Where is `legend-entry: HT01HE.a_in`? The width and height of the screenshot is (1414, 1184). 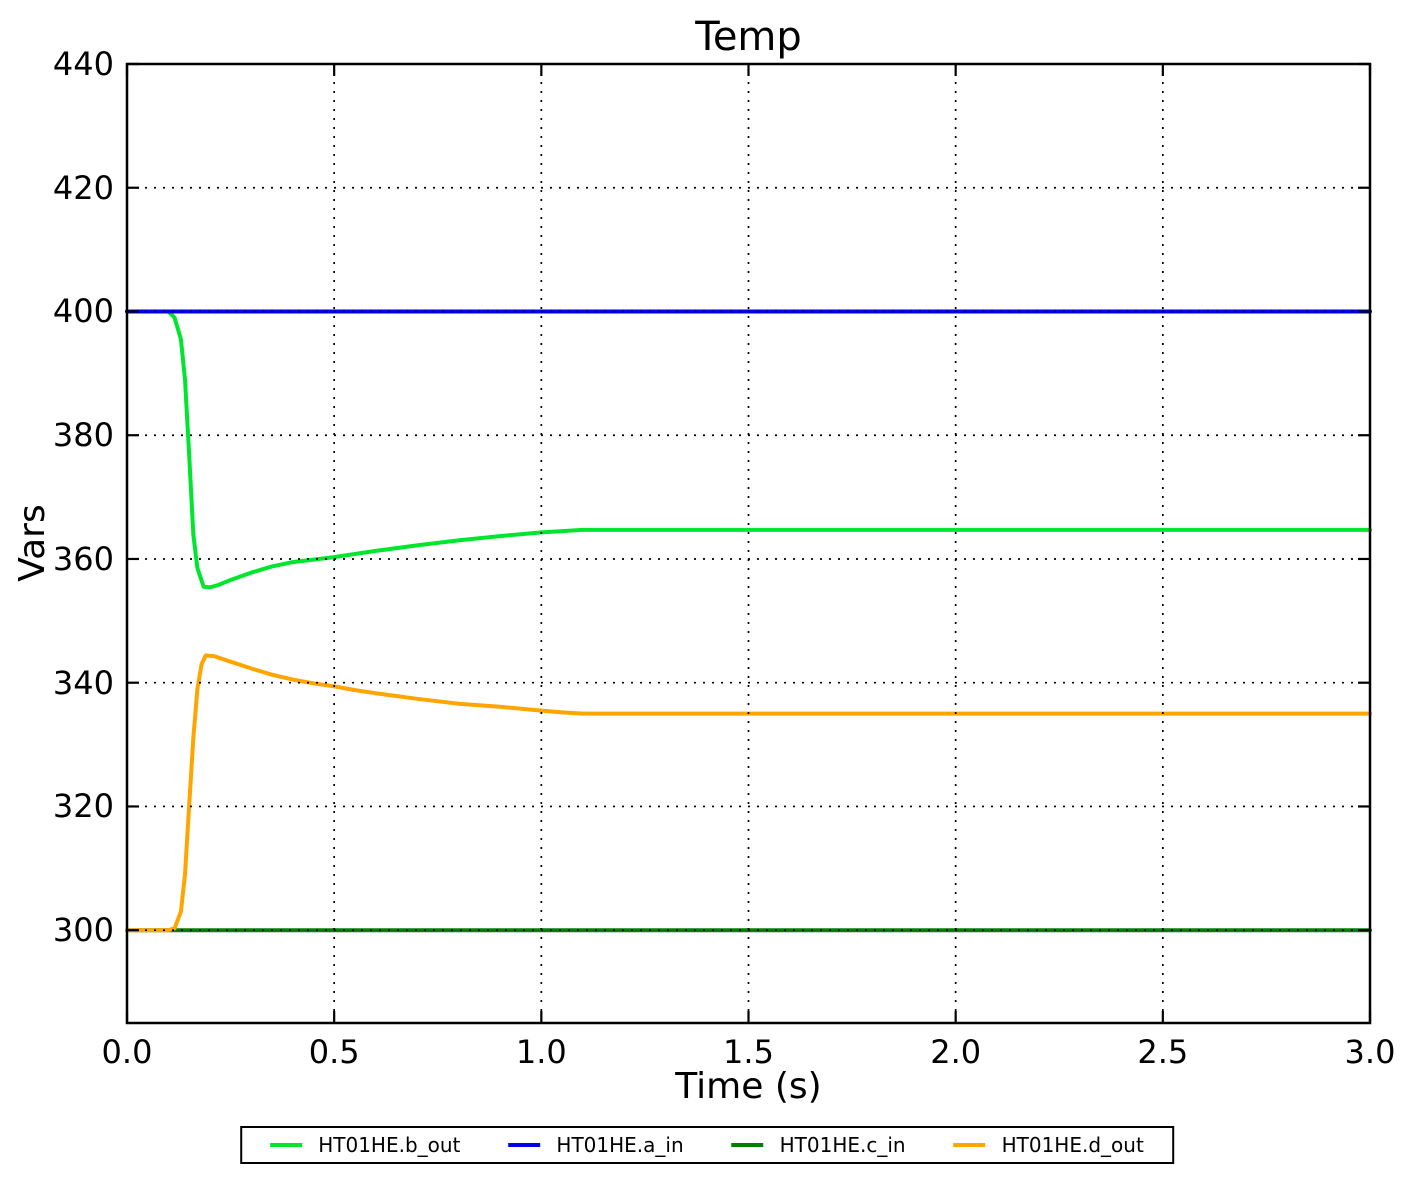
legend-entry: HT01HE.a_in is located at coordinates (596, 1145).